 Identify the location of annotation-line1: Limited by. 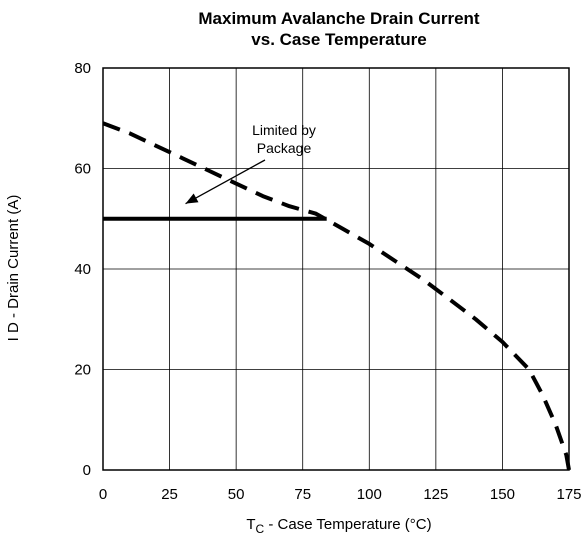
(284, 130).